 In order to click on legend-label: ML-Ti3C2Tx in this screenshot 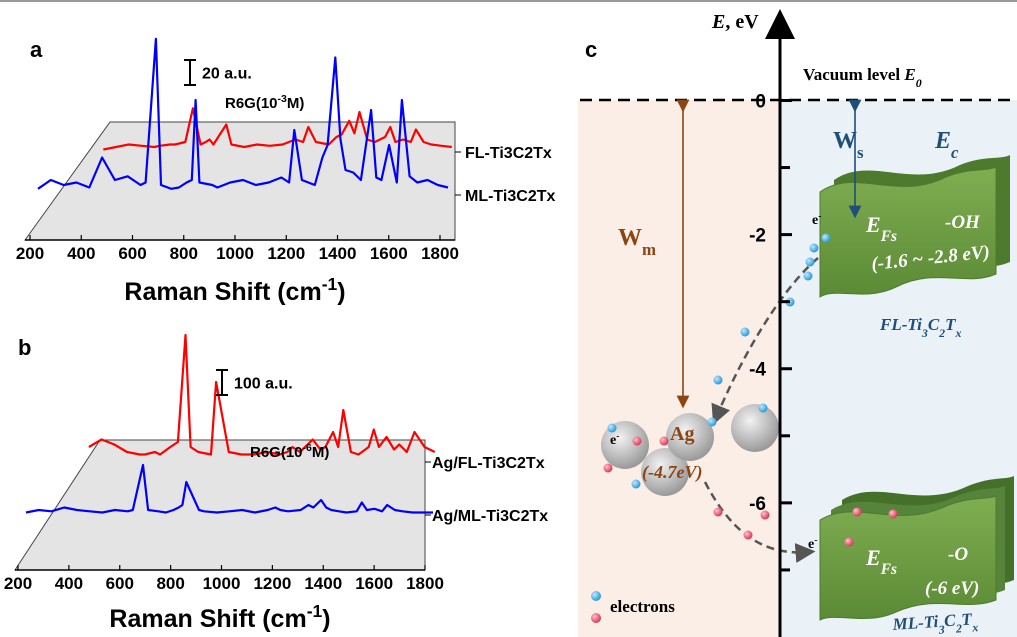, I will do `click(510, 196)`.